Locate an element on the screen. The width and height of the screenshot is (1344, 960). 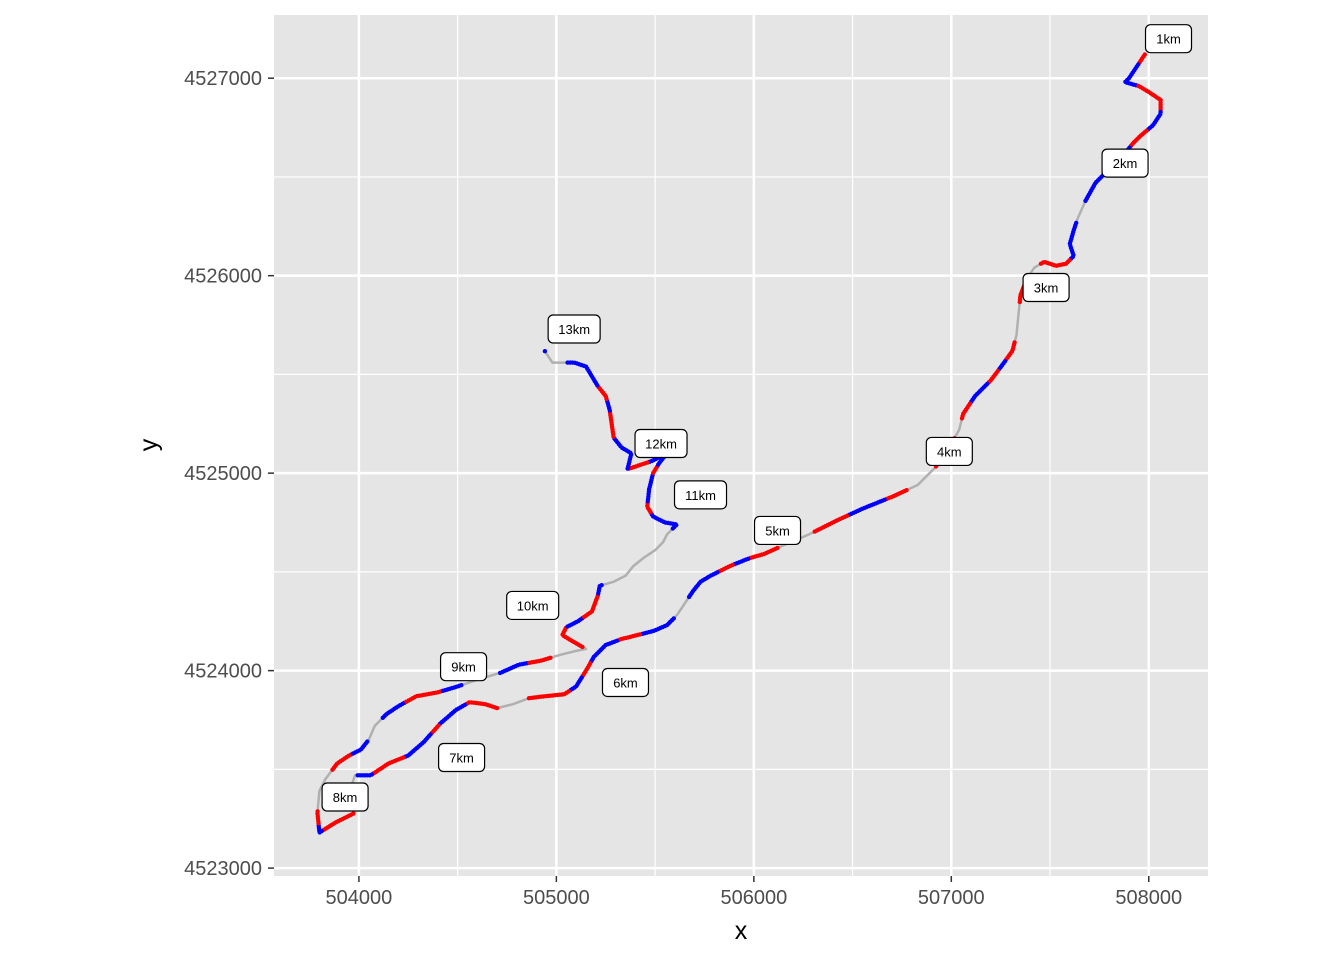
y-tick-label: 4524000 is located at coordinates (223, 672).